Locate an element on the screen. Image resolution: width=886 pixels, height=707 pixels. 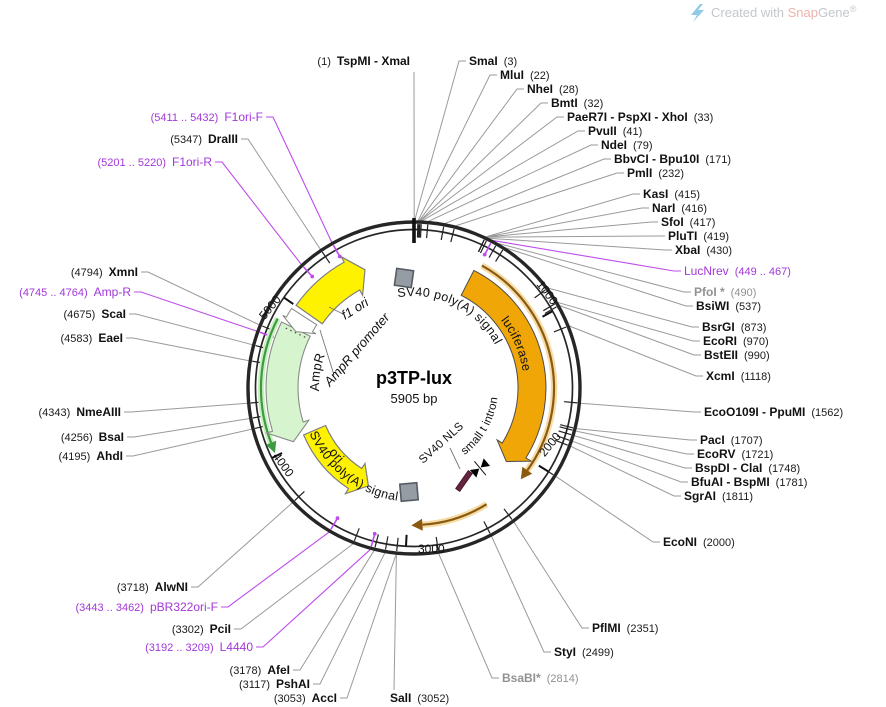
scale-ticks is located at coordinates (412, 421).